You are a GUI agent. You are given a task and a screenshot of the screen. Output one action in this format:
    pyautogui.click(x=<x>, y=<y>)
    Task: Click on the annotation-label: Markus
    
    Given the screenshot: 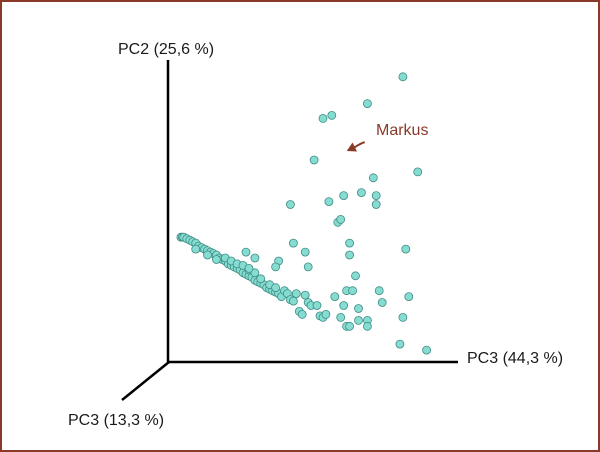 What is the action you would take?
    pyautogui.click(x=402, y=130)
    